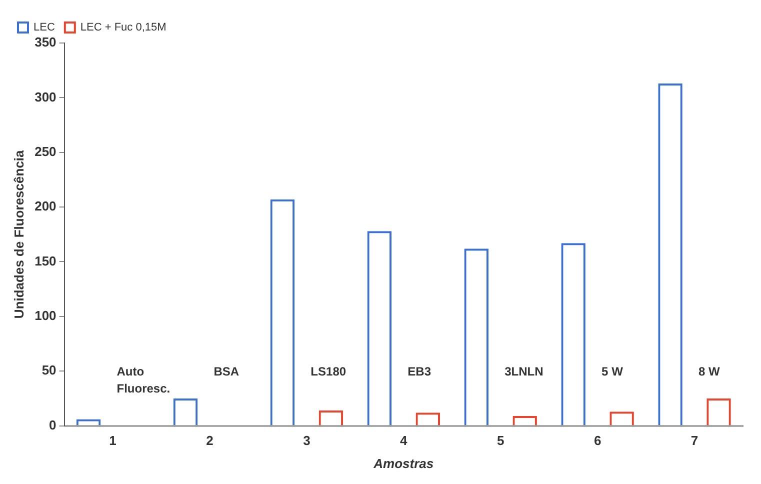 The image size is (761, 484). Describe the element at coordinates (44, 28) in the screenshot. I see `legend-label: LEC` at that location.